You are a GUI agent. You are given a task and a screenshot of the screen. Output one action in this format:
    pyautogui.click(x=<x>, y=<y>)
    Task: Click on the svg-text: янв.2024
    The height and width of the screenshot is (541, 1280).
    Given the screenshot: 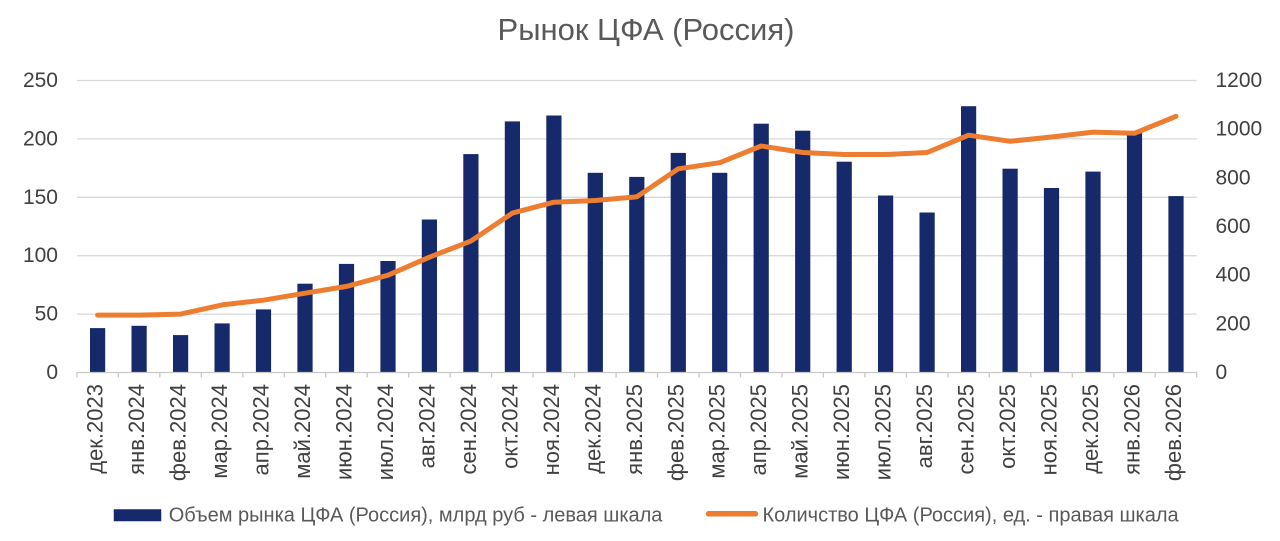 What is the action you would take?
    pyautogui.click(x=136, y=429)
    